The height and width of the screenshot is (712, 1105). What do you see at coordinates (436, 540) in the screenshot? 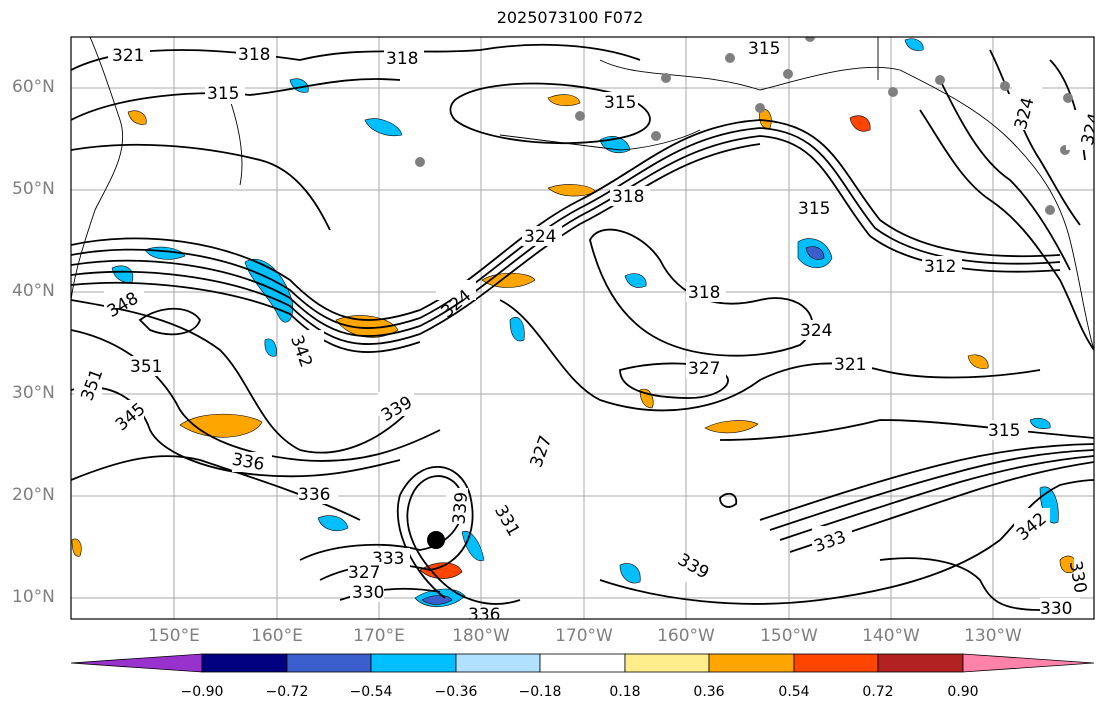
I see `vortex-center` at bounding box center [436, 540].